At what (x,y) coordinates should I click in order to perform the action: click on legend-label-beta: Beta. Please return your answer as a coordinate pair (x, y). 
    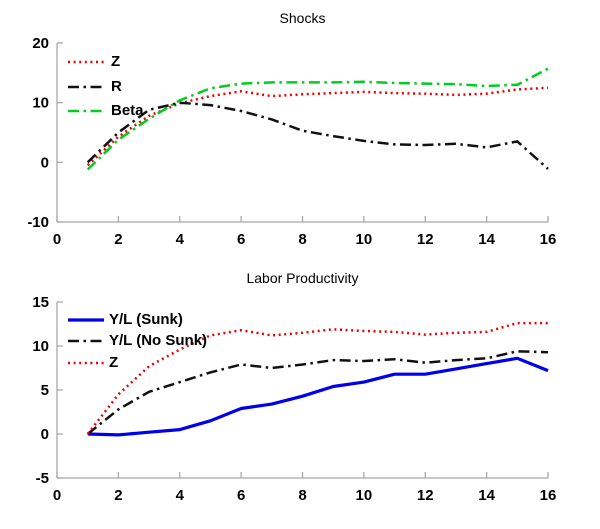
    Looking at the image, I should click on (127, 110).